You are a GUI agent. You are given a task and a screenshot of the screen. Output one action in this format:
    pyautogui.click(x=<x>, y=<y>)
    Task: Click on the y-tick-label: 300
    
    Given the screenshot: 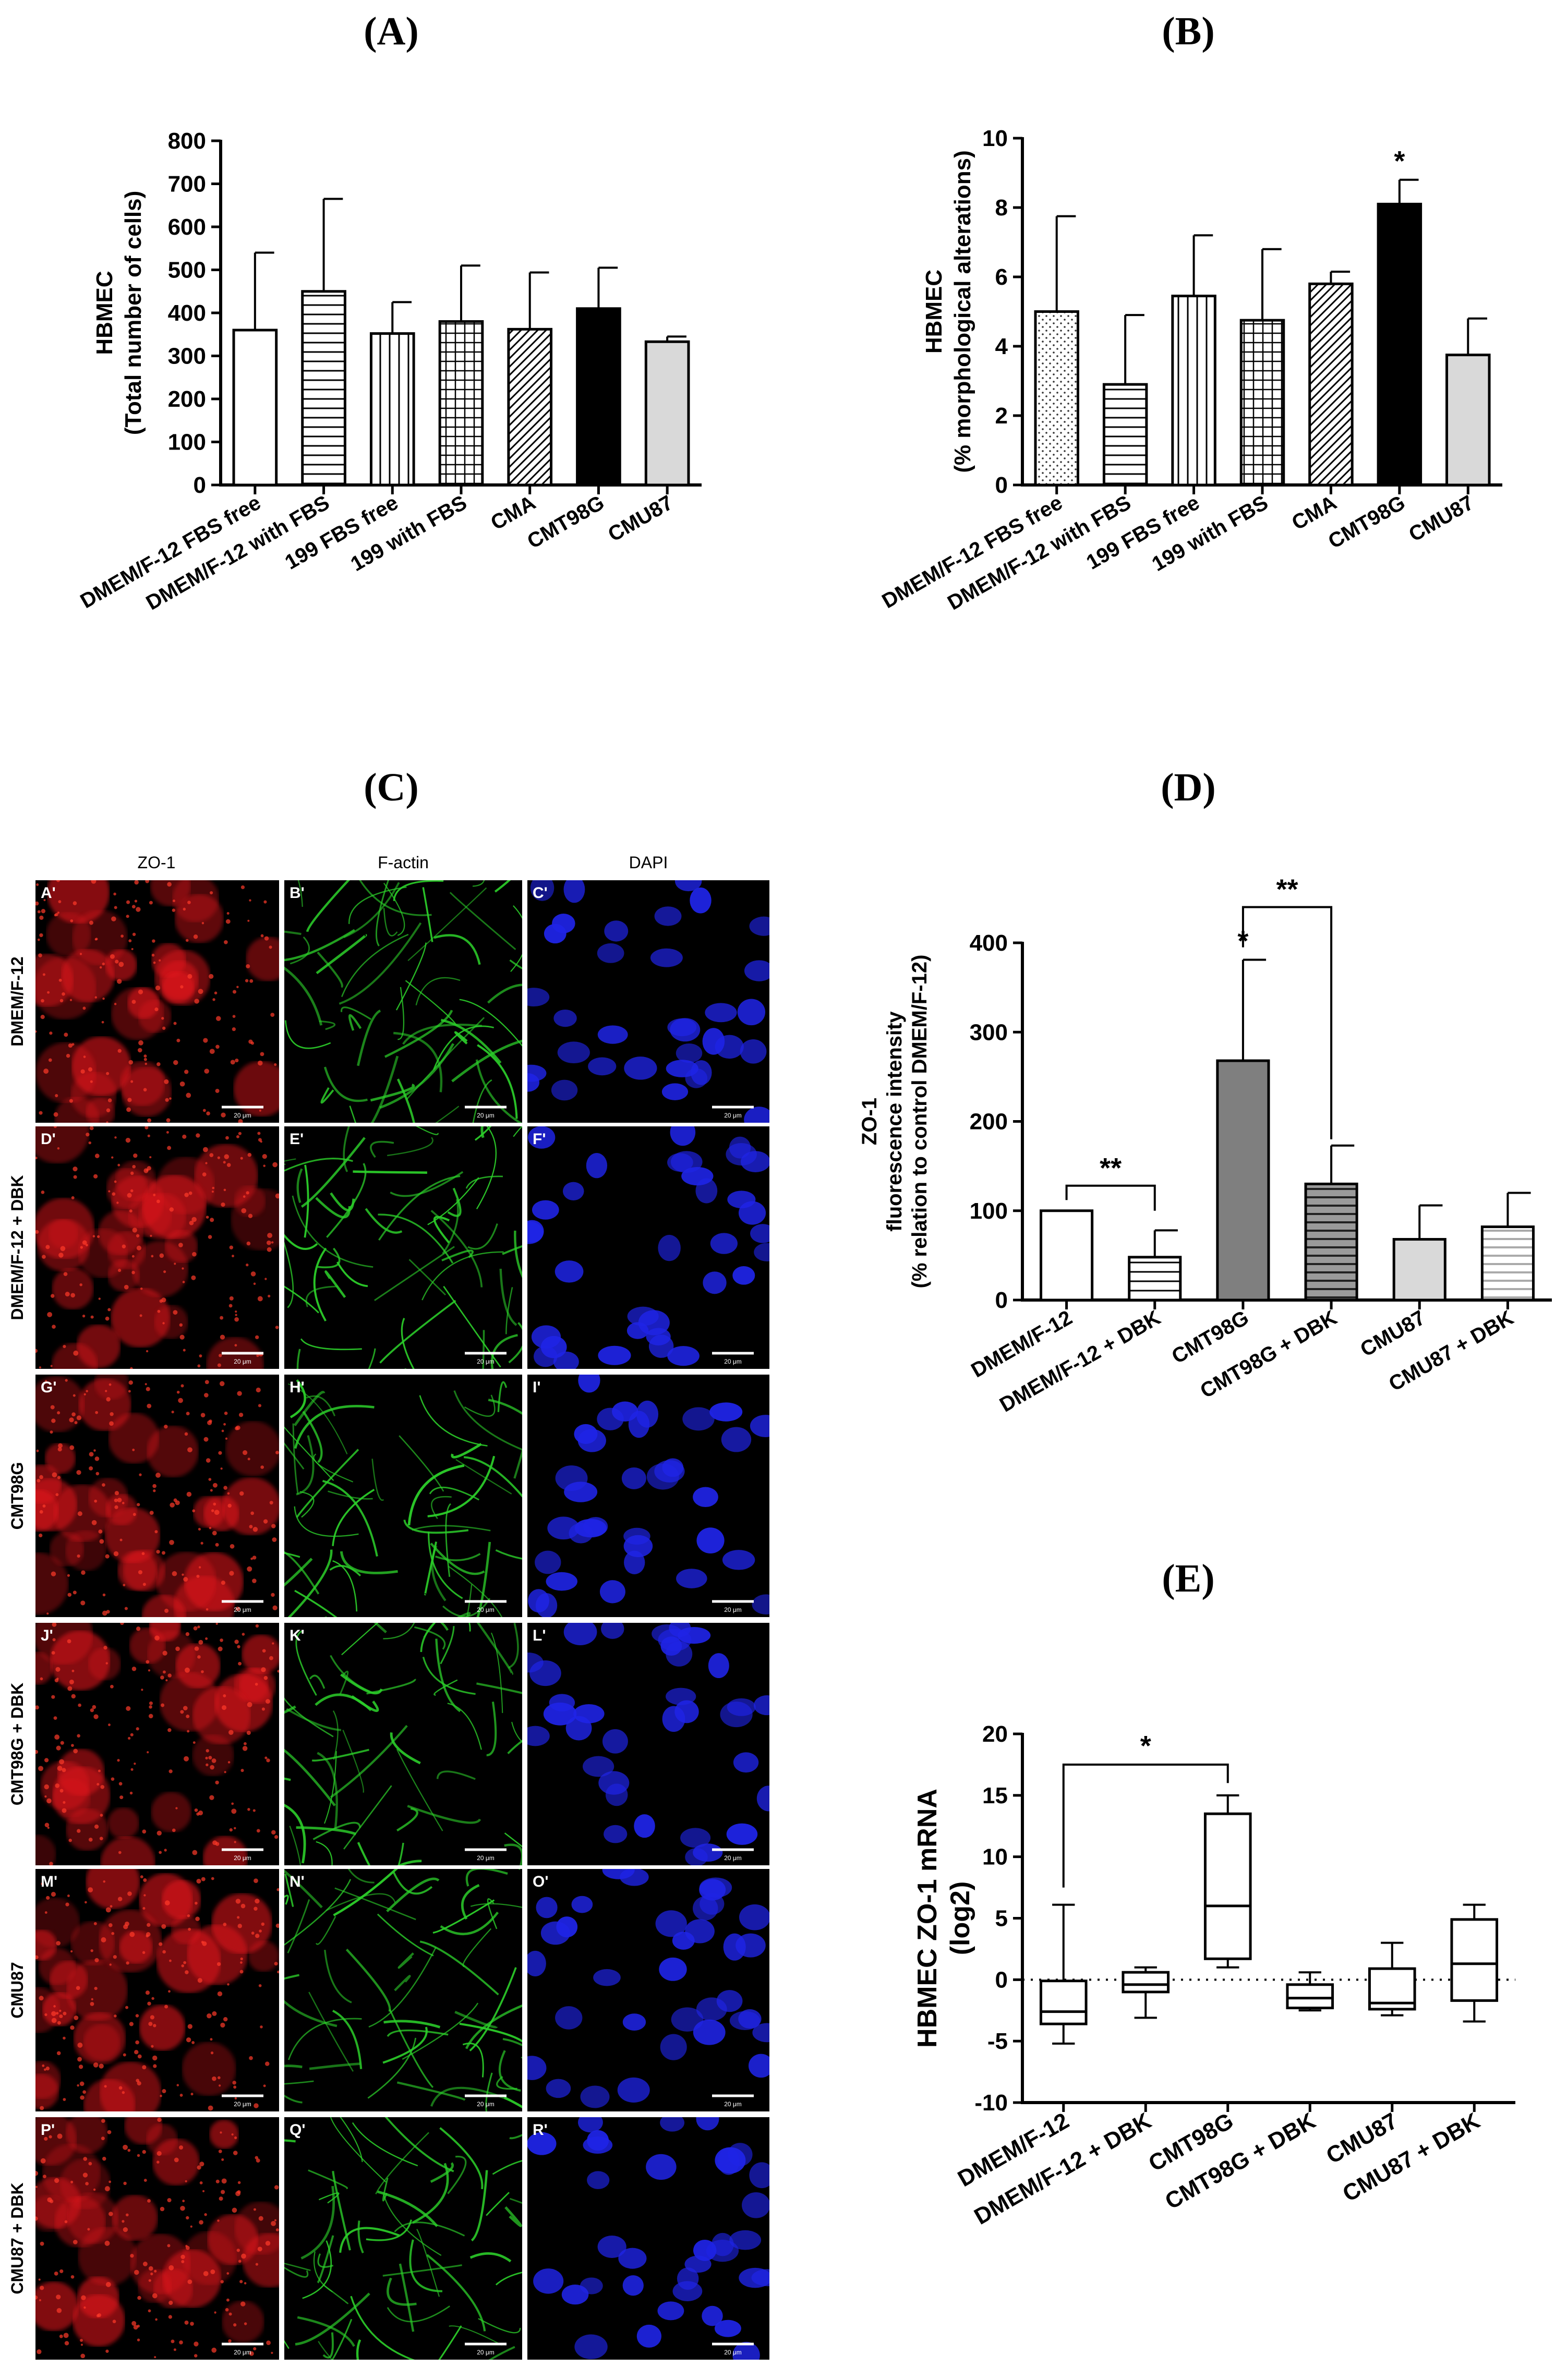 What is the action you would take?
    pyautogui.click(x=187, y=356)
    